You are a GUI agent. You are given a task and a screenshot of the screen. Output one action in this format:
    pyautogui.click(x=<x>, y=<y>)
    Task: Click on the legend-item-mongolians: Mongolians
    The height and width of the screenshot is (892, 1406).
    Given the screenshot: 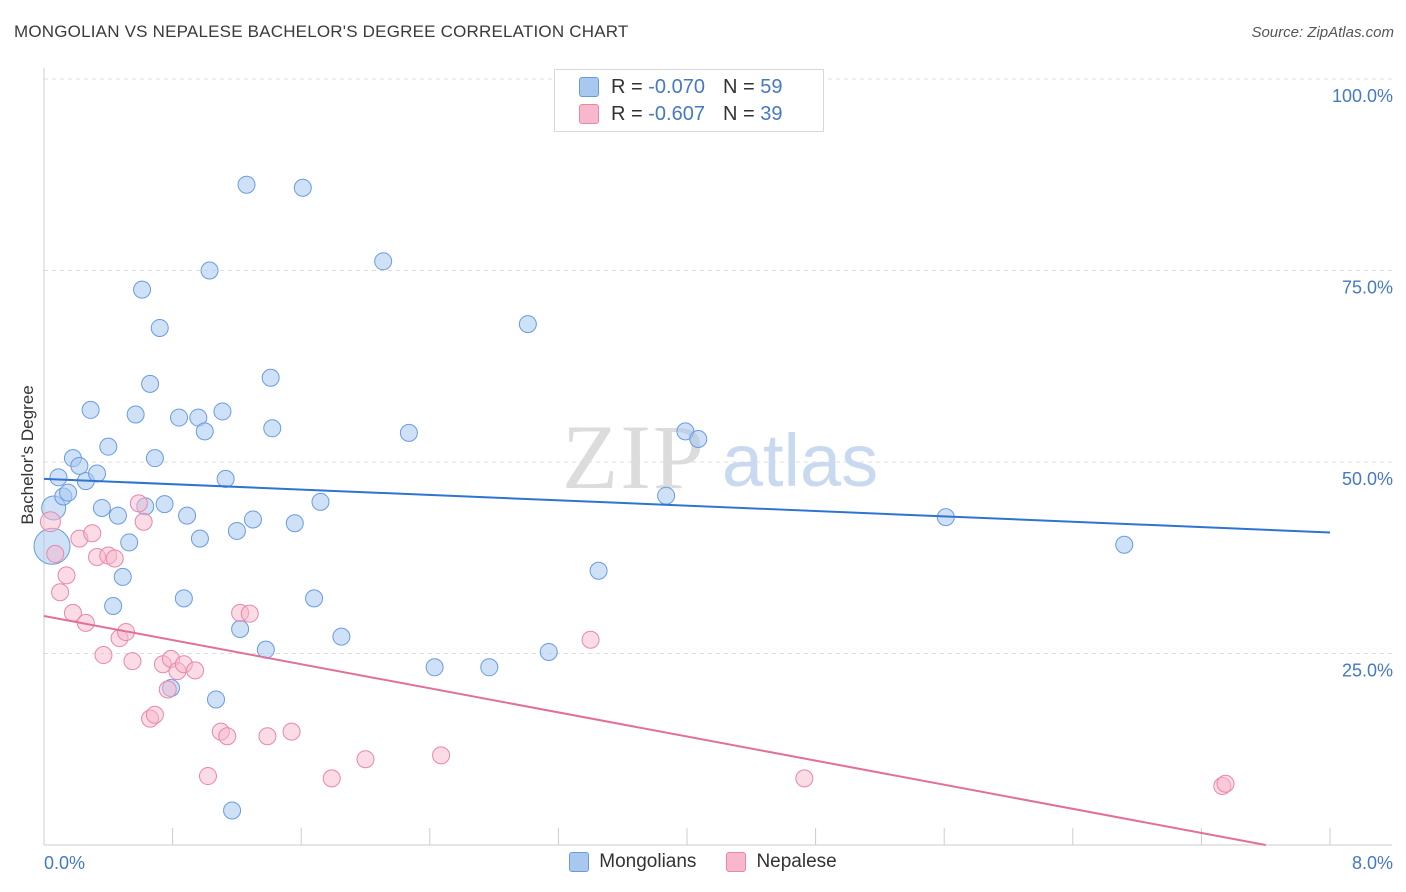 What is the action you would take?
    pyautogui.click(x=632, y=862)
    